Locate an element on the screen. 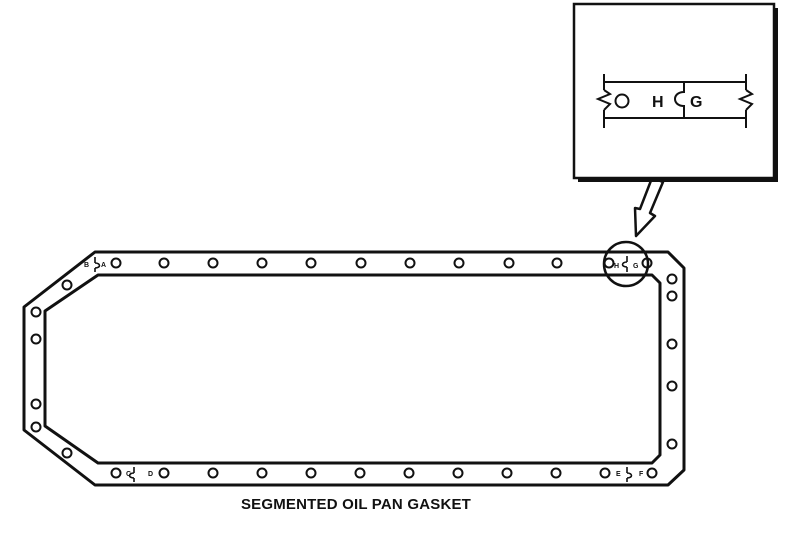 This screenshot has height=535, width=800. left-break-mark is located at coordinates (604, 100).